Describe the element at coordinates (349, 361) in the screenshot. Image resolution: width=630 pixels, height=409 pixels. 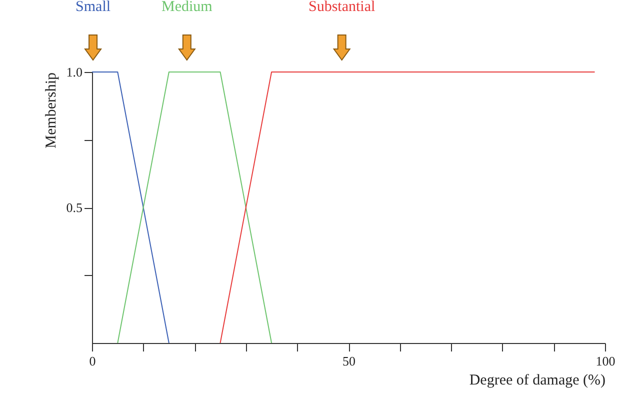
I see `x-tick-label: 50` at that location.